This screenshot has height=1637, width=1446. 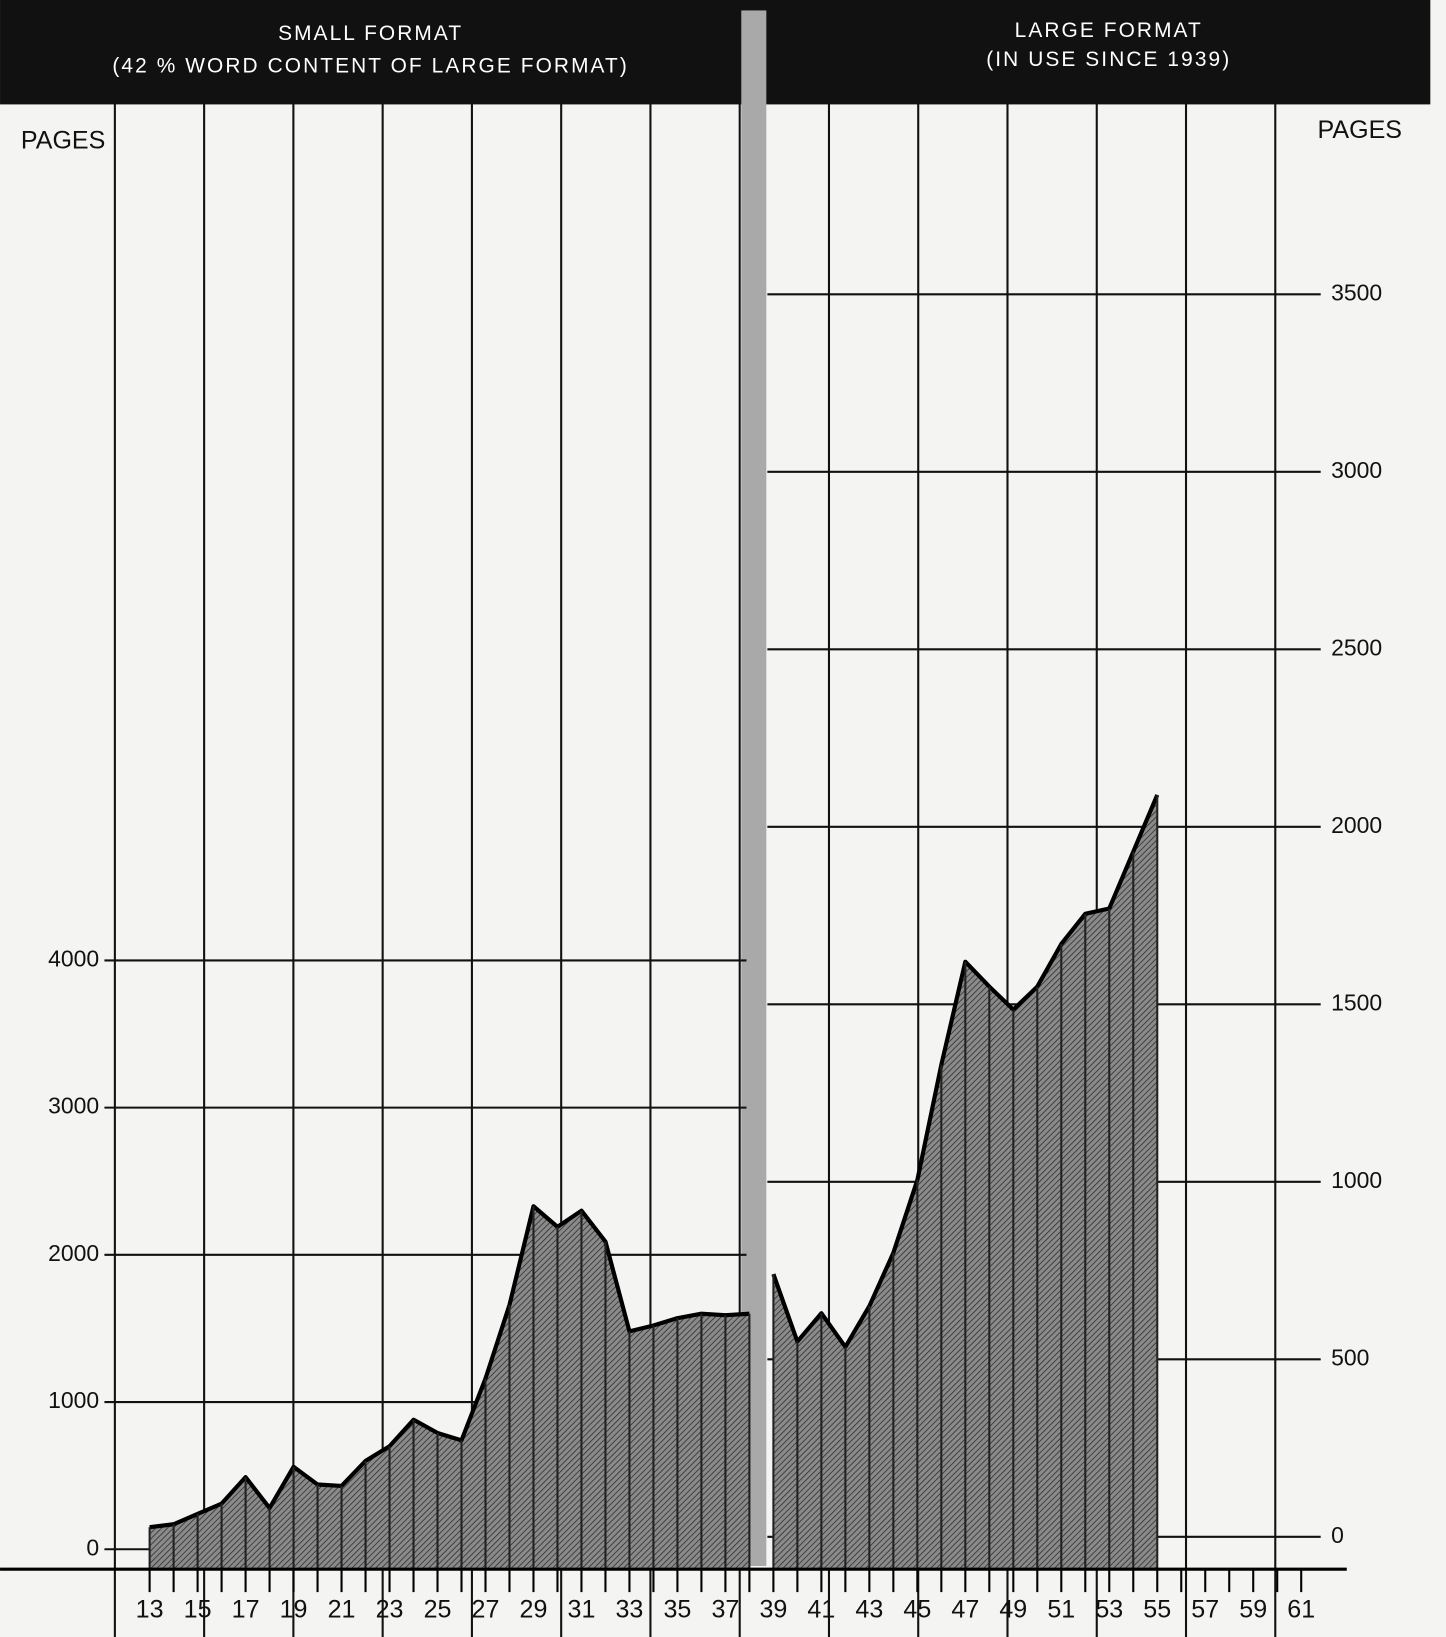 I want to click on x-tick-label: 17, so click(x=246, y=1610).